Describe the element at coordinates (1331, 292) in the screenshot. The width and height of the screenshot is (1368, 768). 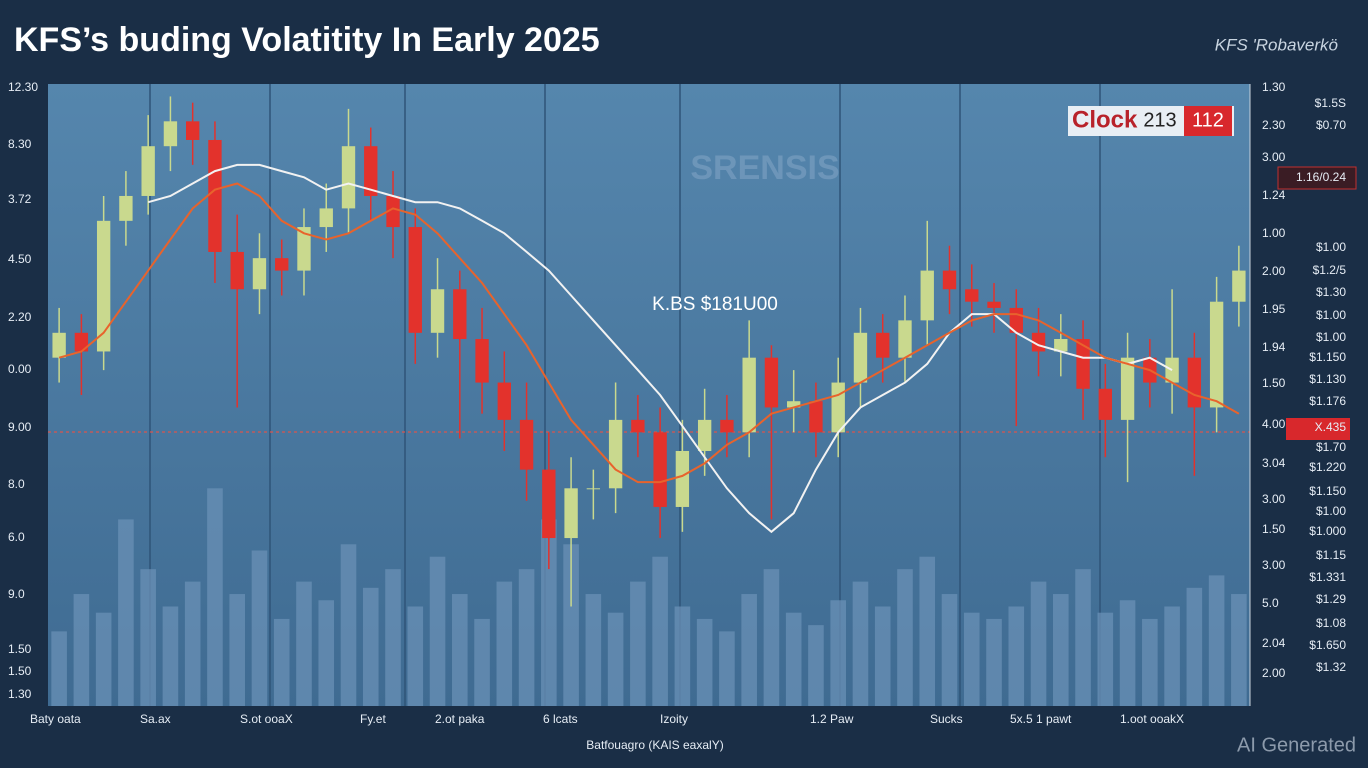
I see `price-label: $1.30` at that location.